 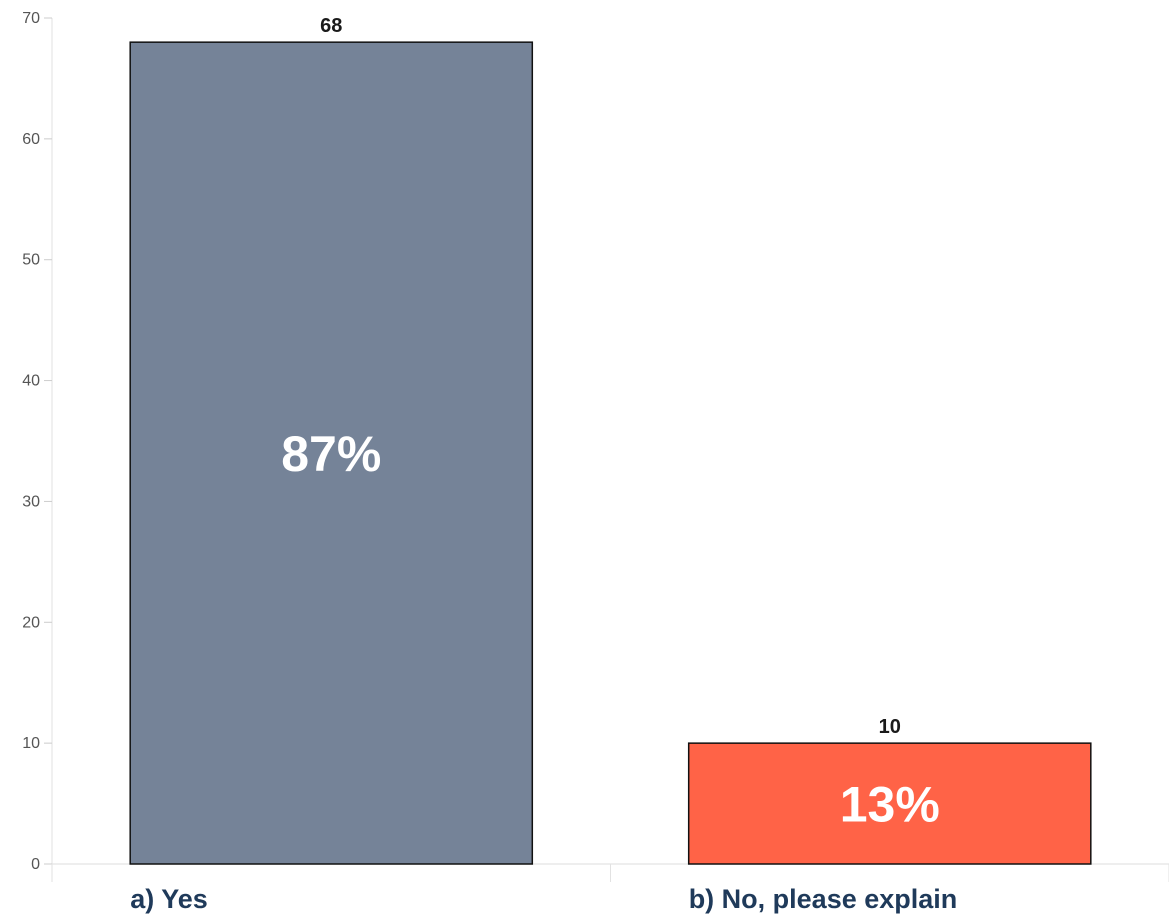 I want to click on x-category-label: b) No, please explain, so click(x=823, y=899).